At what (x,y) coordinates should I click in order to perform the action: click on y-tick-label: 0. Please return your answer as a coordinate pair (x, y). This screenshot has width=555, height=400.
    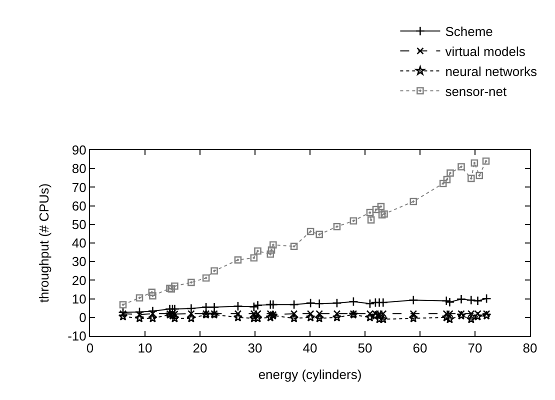
    Looking at the image, I should click on (82, 317).